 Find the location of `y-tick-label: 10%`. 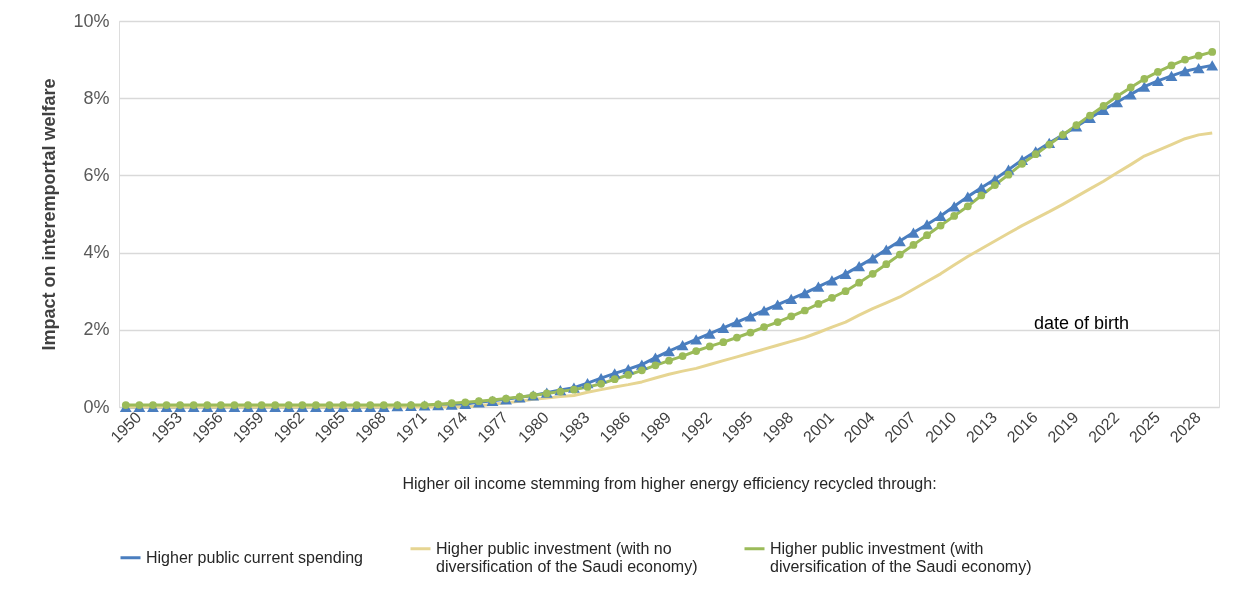

y-tick-label: 10% is located at coordinates (91, 20).